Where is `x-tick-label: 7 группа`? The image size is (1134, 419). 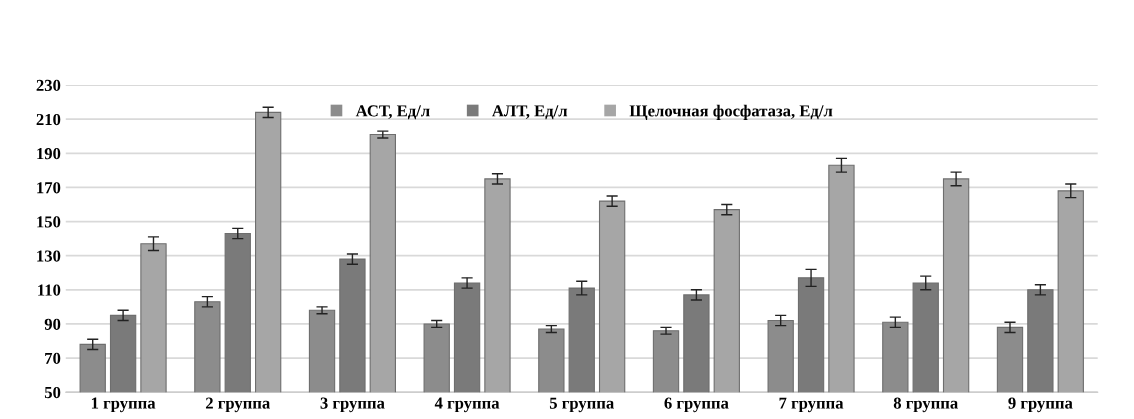
x-tick-label: 7 группа is located at coordinates (811, 405).